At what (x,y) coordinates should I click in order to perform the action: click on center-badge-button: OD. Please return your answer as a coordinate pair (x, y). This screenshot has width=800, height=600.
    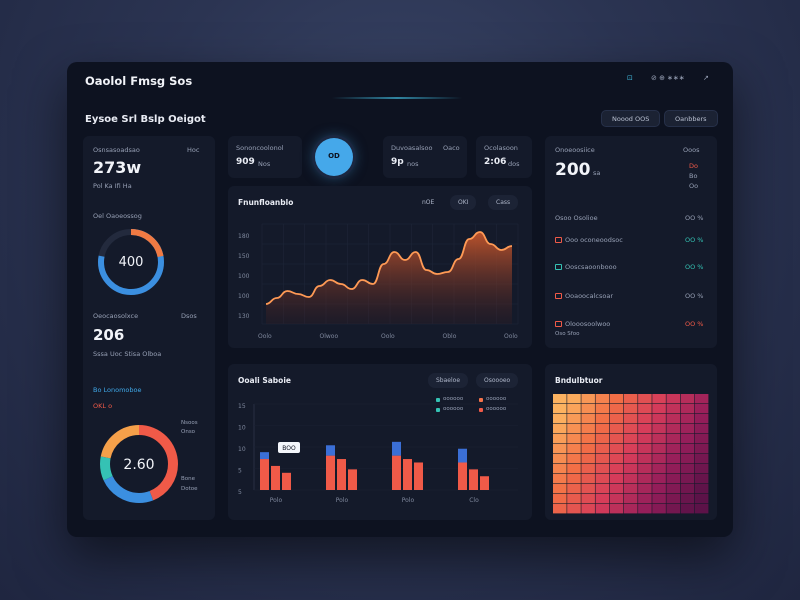
    Looking at the image, I should click on (334, 157).